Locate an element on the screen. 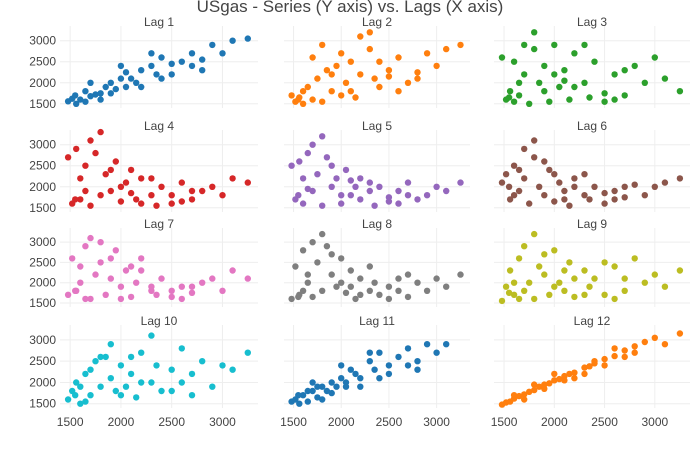 The width and height of the screenshot is (700, 450). panel-label: Lag 4 is located at coordinates (159, 126).